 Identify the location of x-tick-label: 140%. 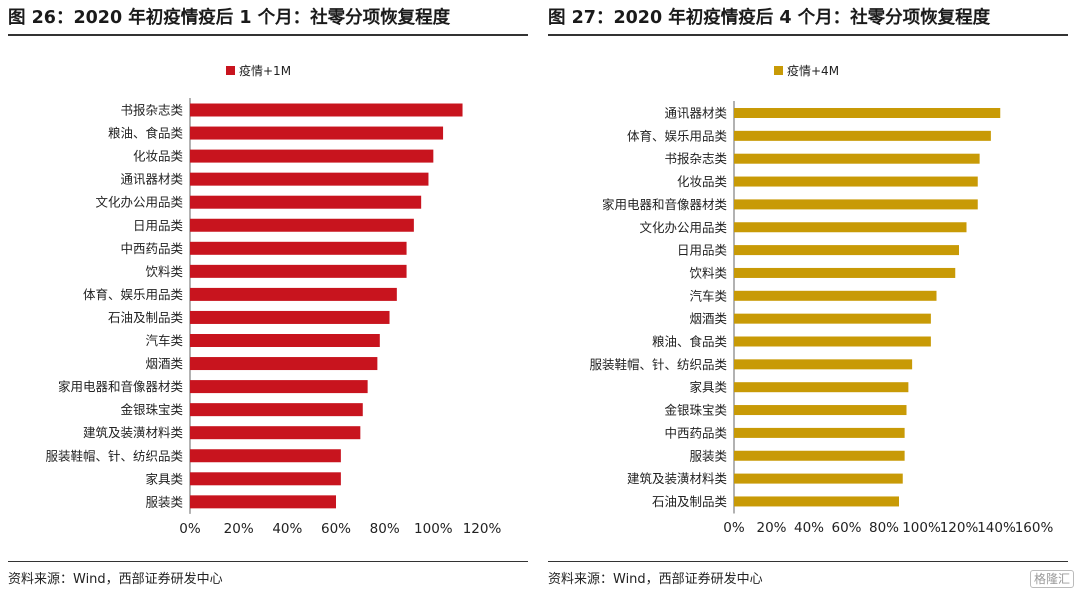
(996, 528).